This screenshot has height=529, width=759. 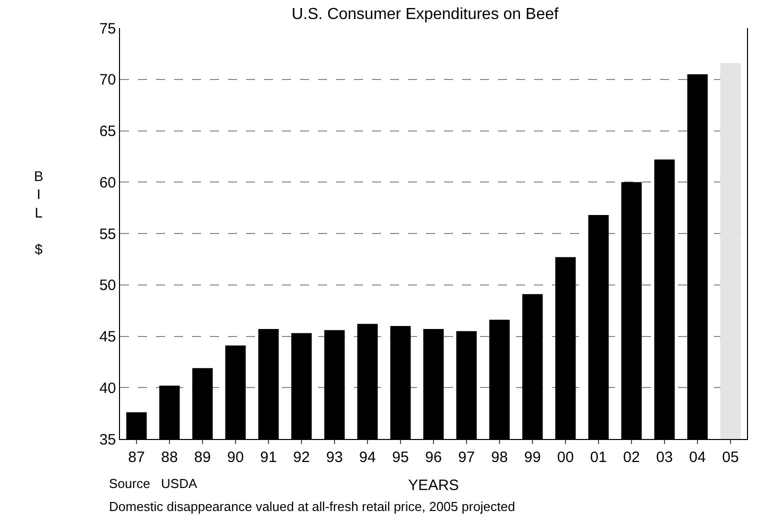 What do you see at coordinates (39, 212) in the screenshot?
I see `text: BIL $` at bounding box center [39, 212].